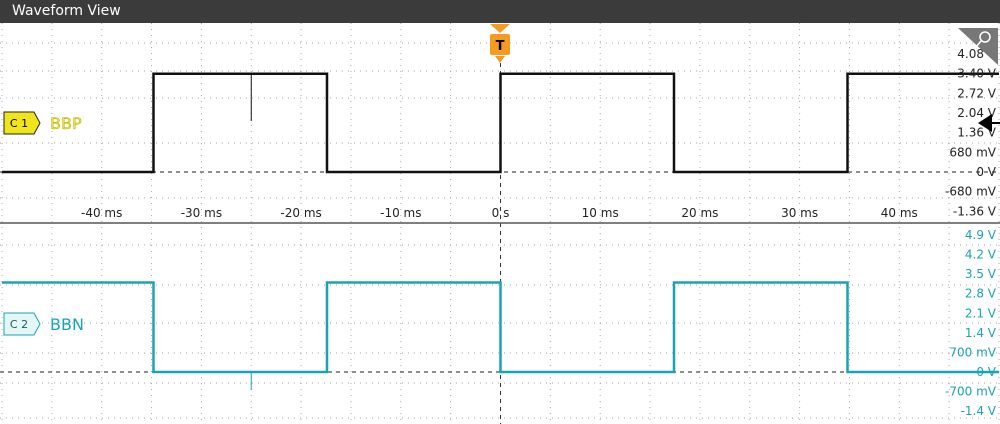 The image size is (1000, 424). Describe the element at coordinates (977, 133) in the screenshot. I see `y-tick-label: 1.36 V` at that location.